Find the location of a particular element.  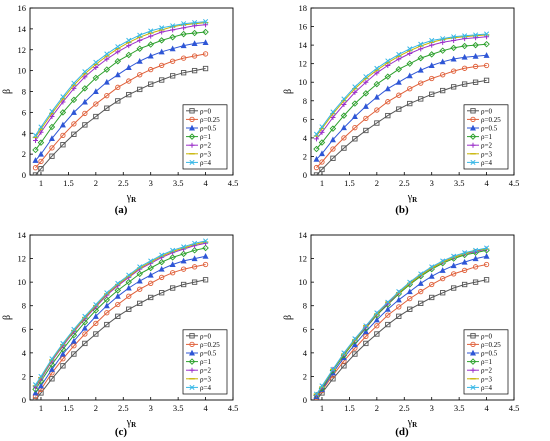

series-ρ=2 is located at coordinates (401, 88).